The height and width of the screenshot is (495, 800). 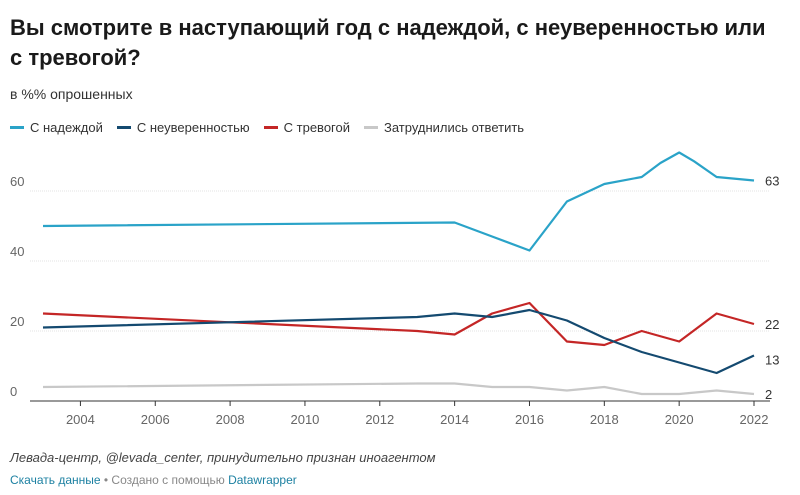 I want to click on legend-label: С неуверенностью, so click(x=193, y=127).